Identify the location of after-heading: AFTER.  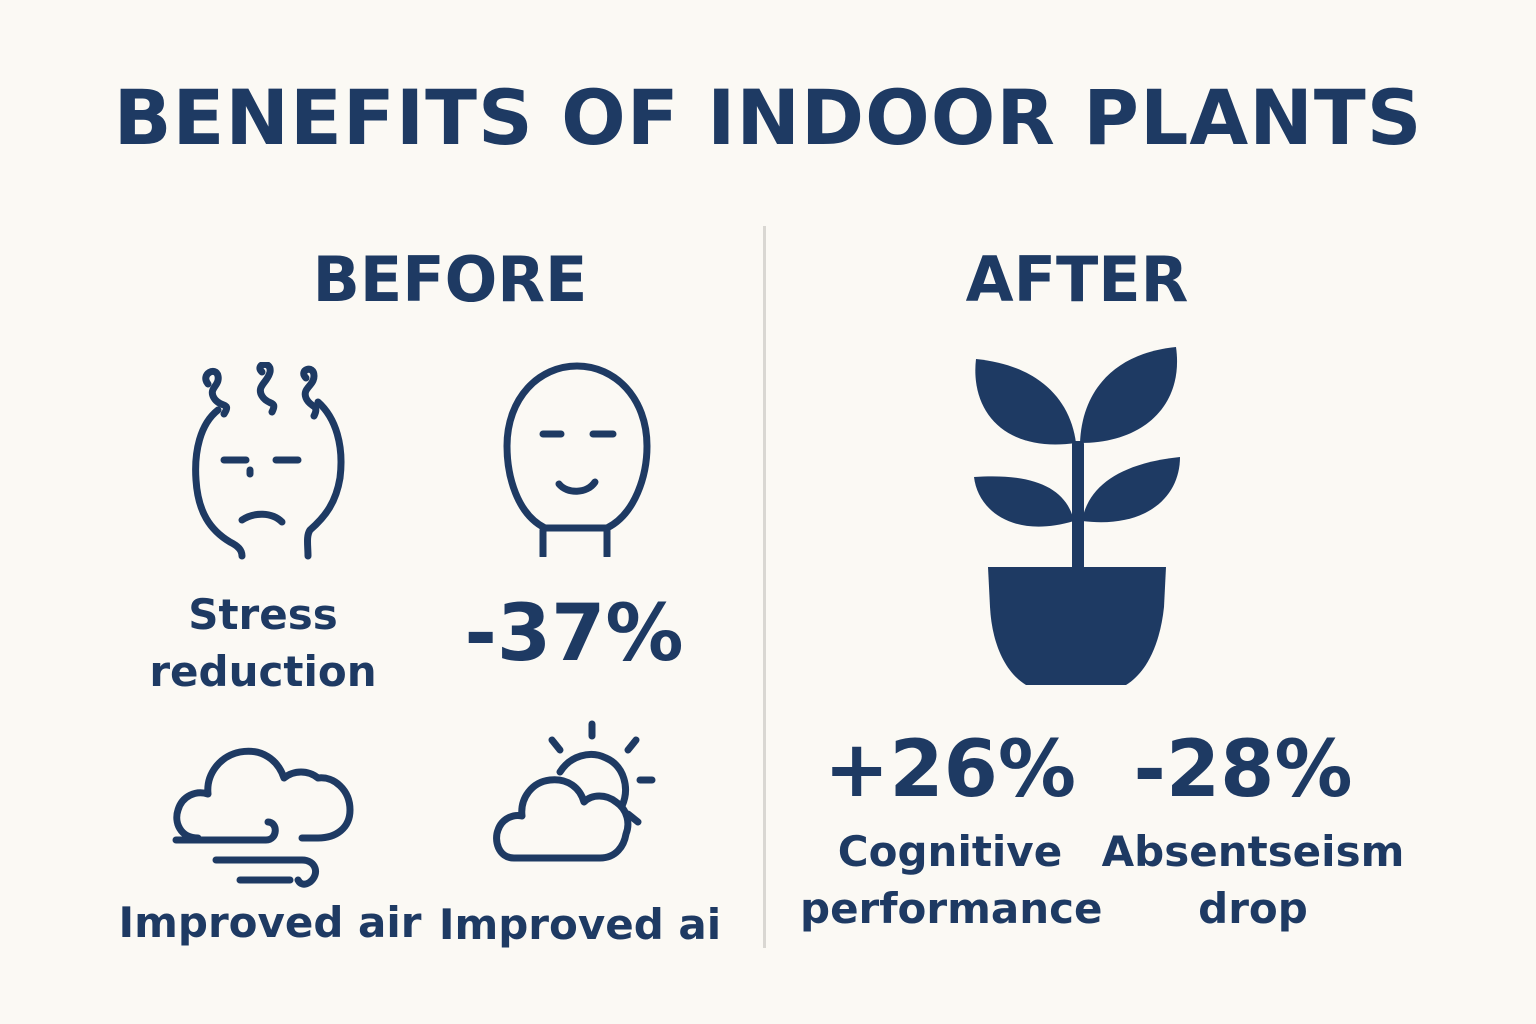
(1077, 279).